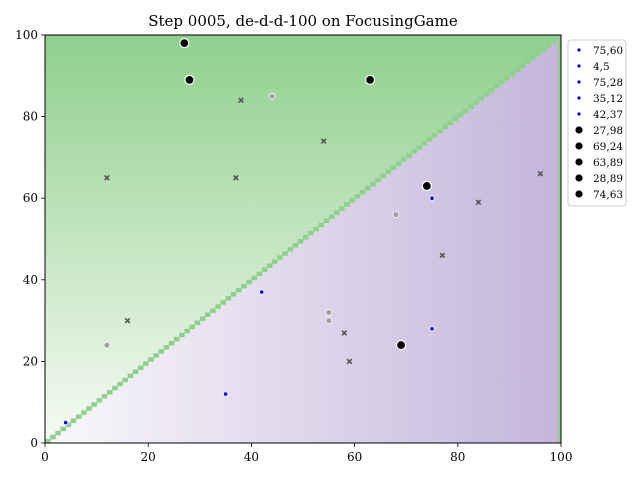 The height and width of the screenshot is (480, 640). What do you see at coordinates (608, 195) in the screenshot?
I see `legend-label: 74,63` at bounding box center [608, 195].